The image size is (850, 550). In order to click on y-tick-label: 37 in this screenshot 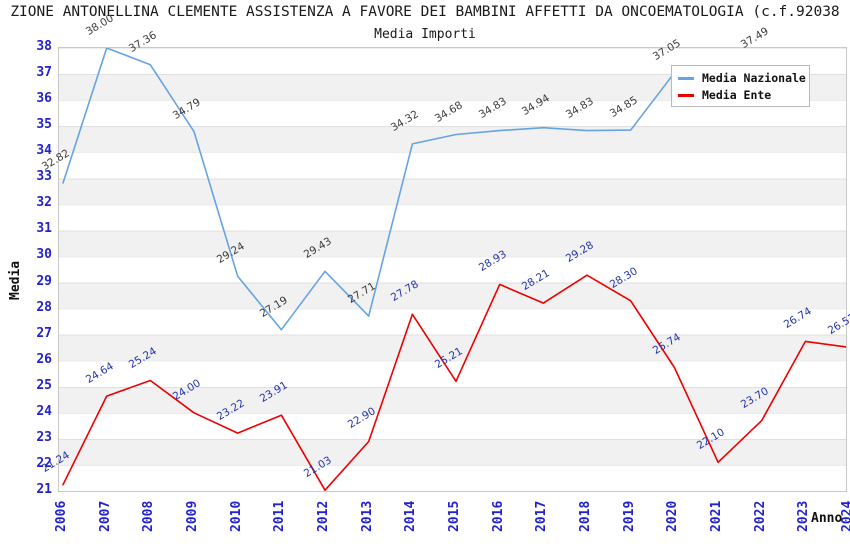, I will do `click(44, 73)`.